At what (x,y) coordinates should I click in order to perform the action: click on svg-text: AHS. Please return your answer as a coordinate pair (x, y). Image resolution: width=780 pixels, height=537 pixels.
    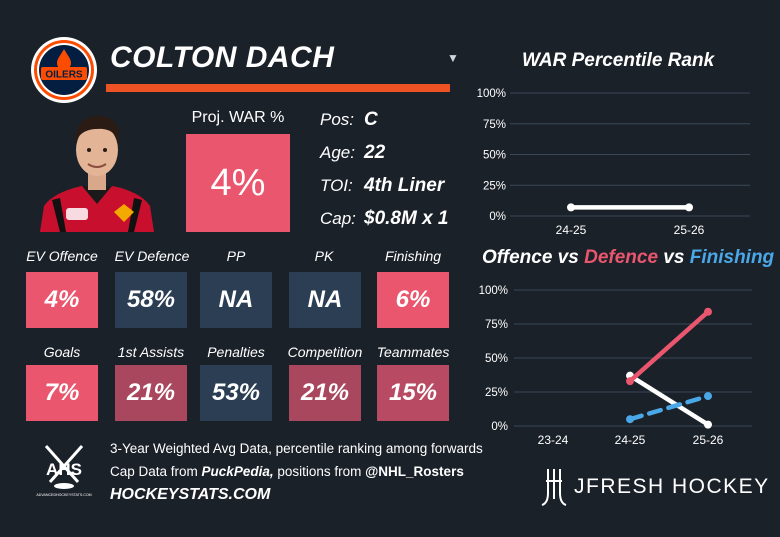
    Looking at the image, I should click on (64, 469).